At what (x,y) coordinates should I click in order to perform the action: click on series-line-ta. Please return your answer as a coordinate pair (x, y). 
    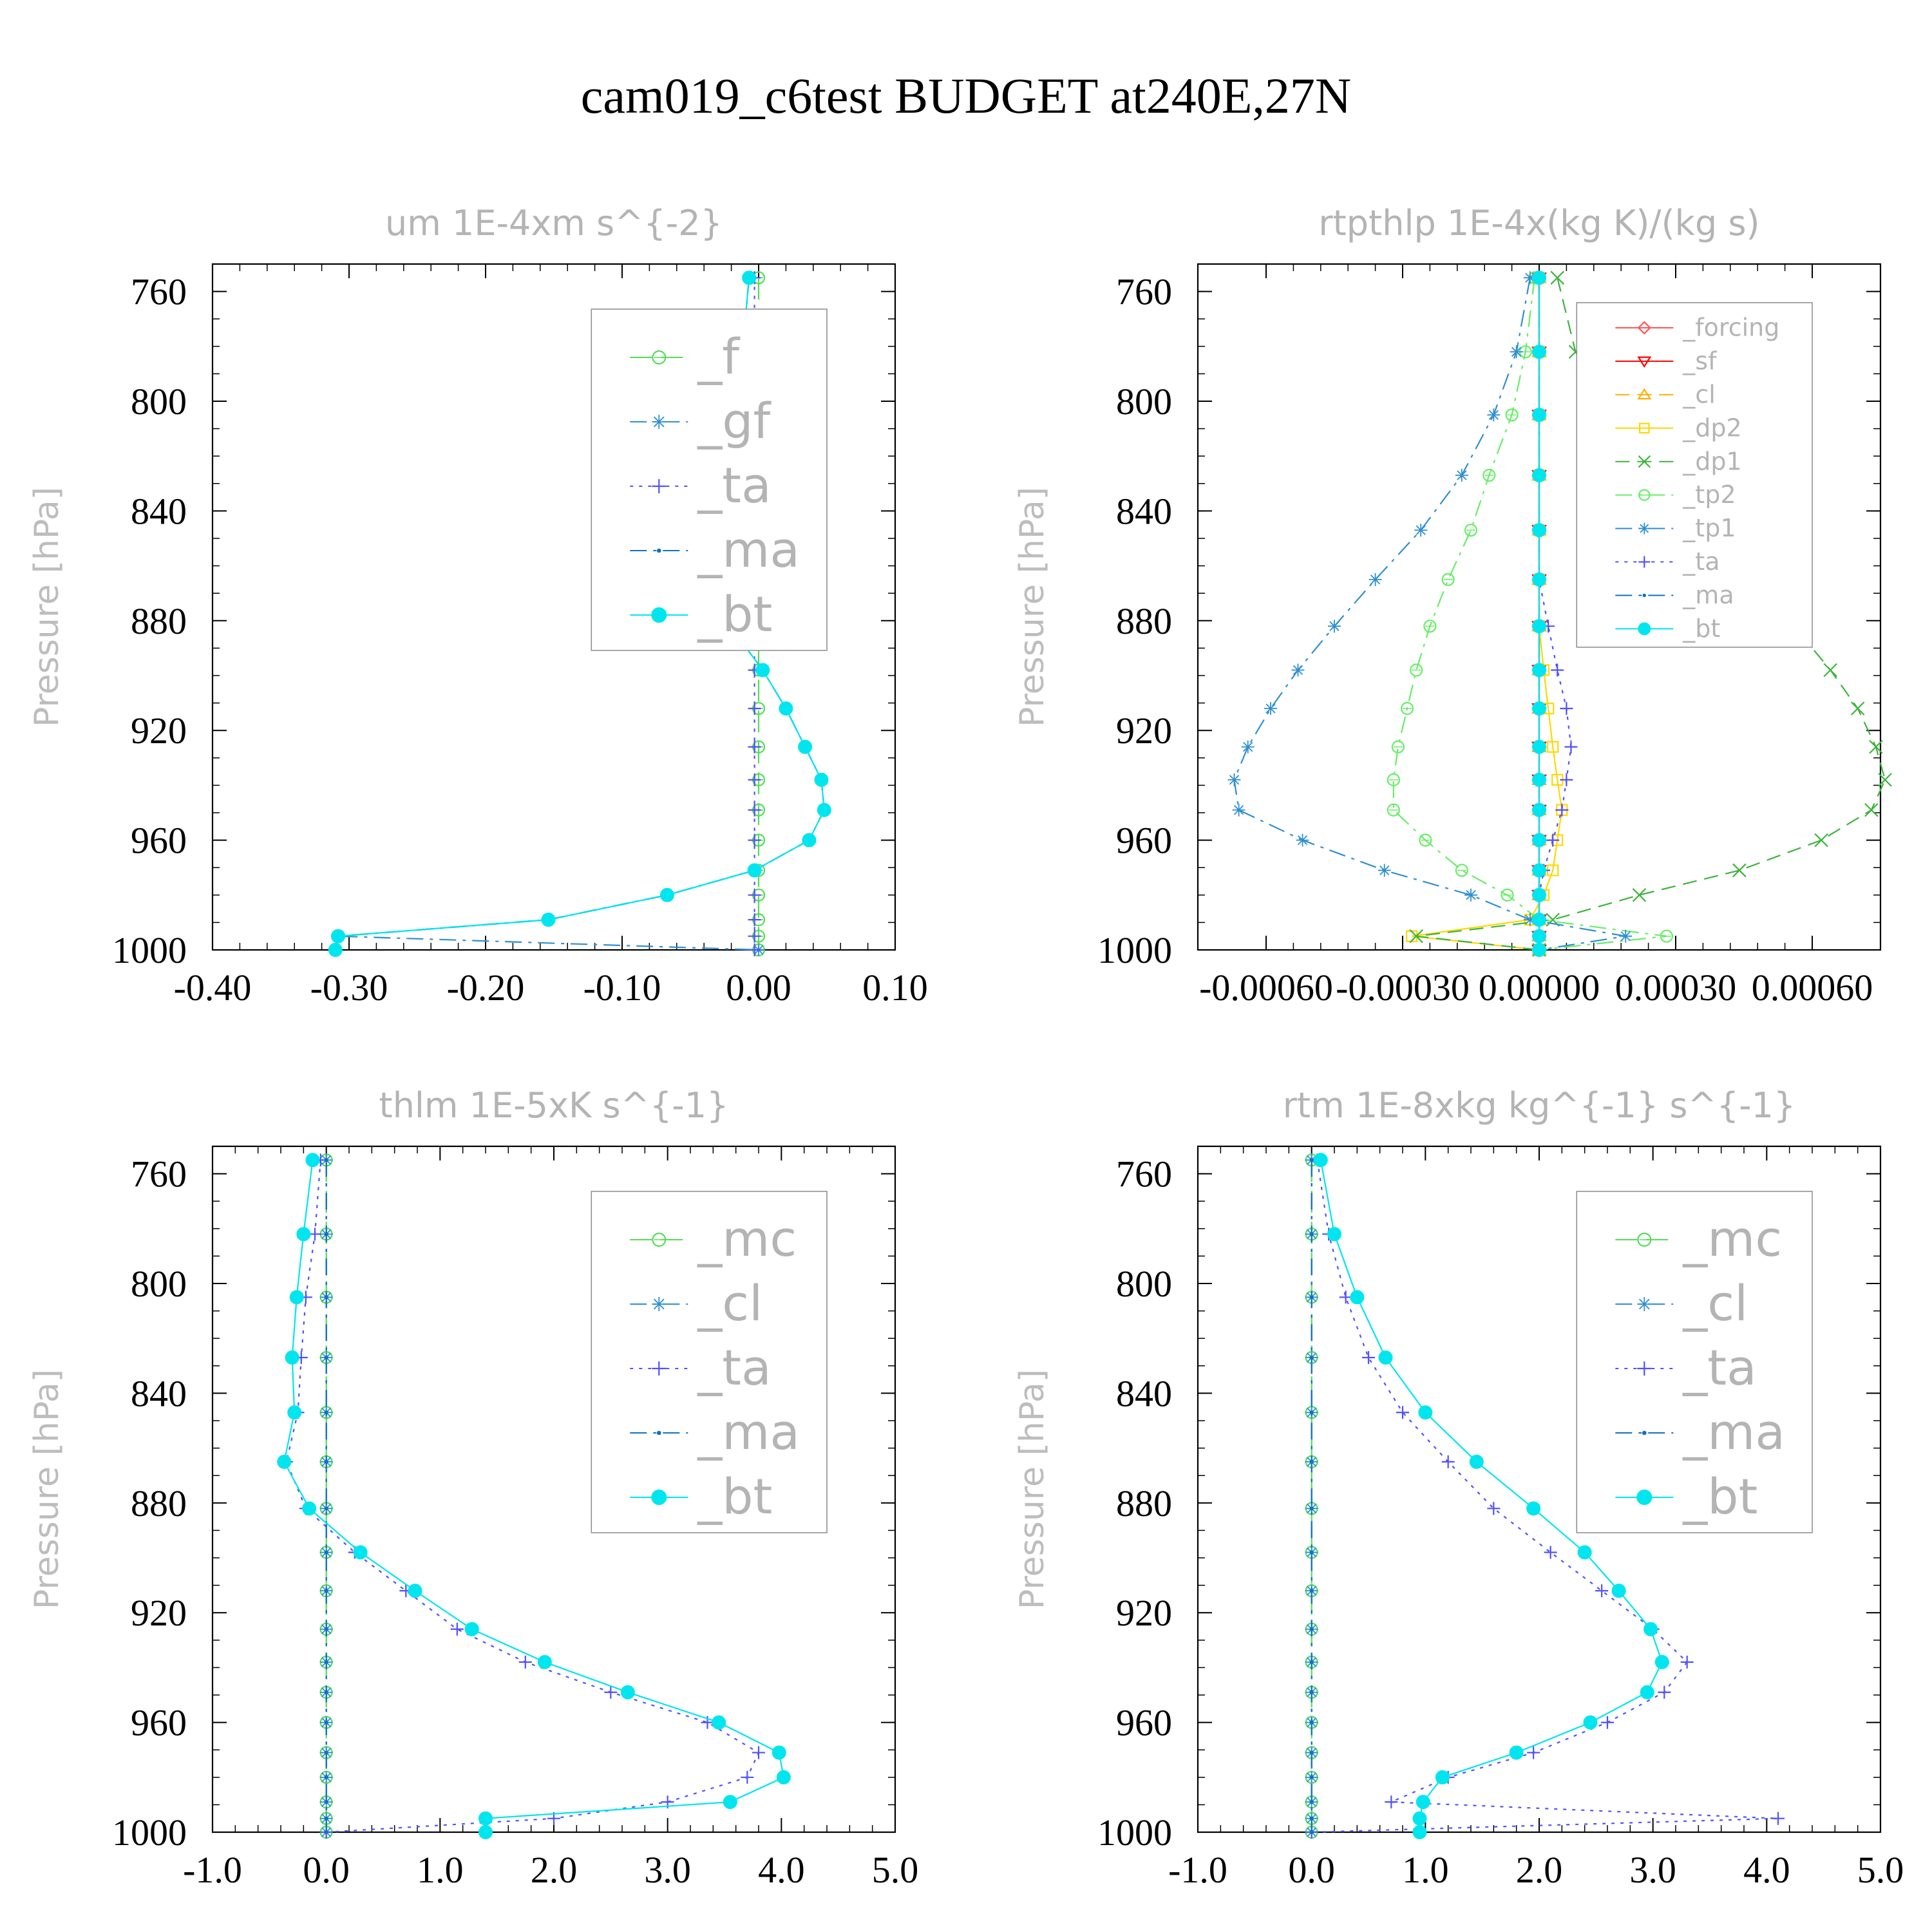
    Looking at the image, I should click on (1555, 614).